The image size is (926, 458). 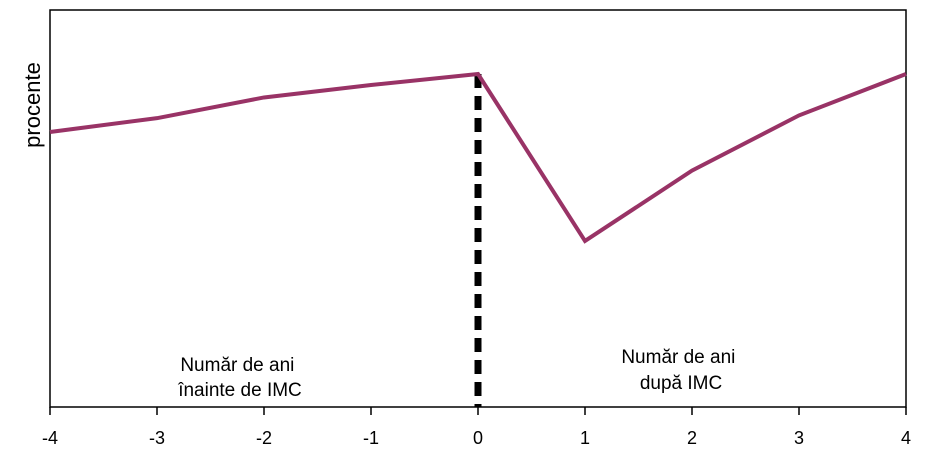 What do you see at coordinates (371, 438) in the screenshot?
I see `x-tick-label: -1` at bounding box center [371, 438].